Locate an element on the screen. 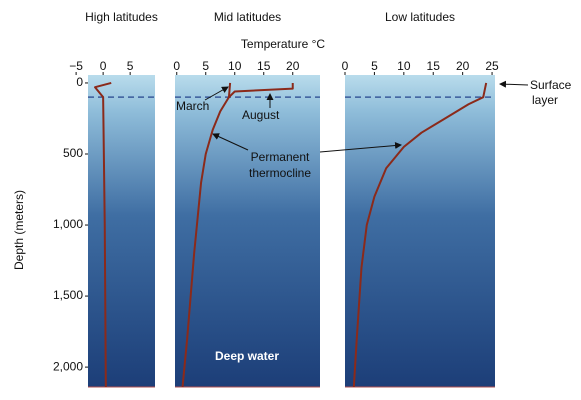  annotation: thermocline is located at coordinates (280, 173).